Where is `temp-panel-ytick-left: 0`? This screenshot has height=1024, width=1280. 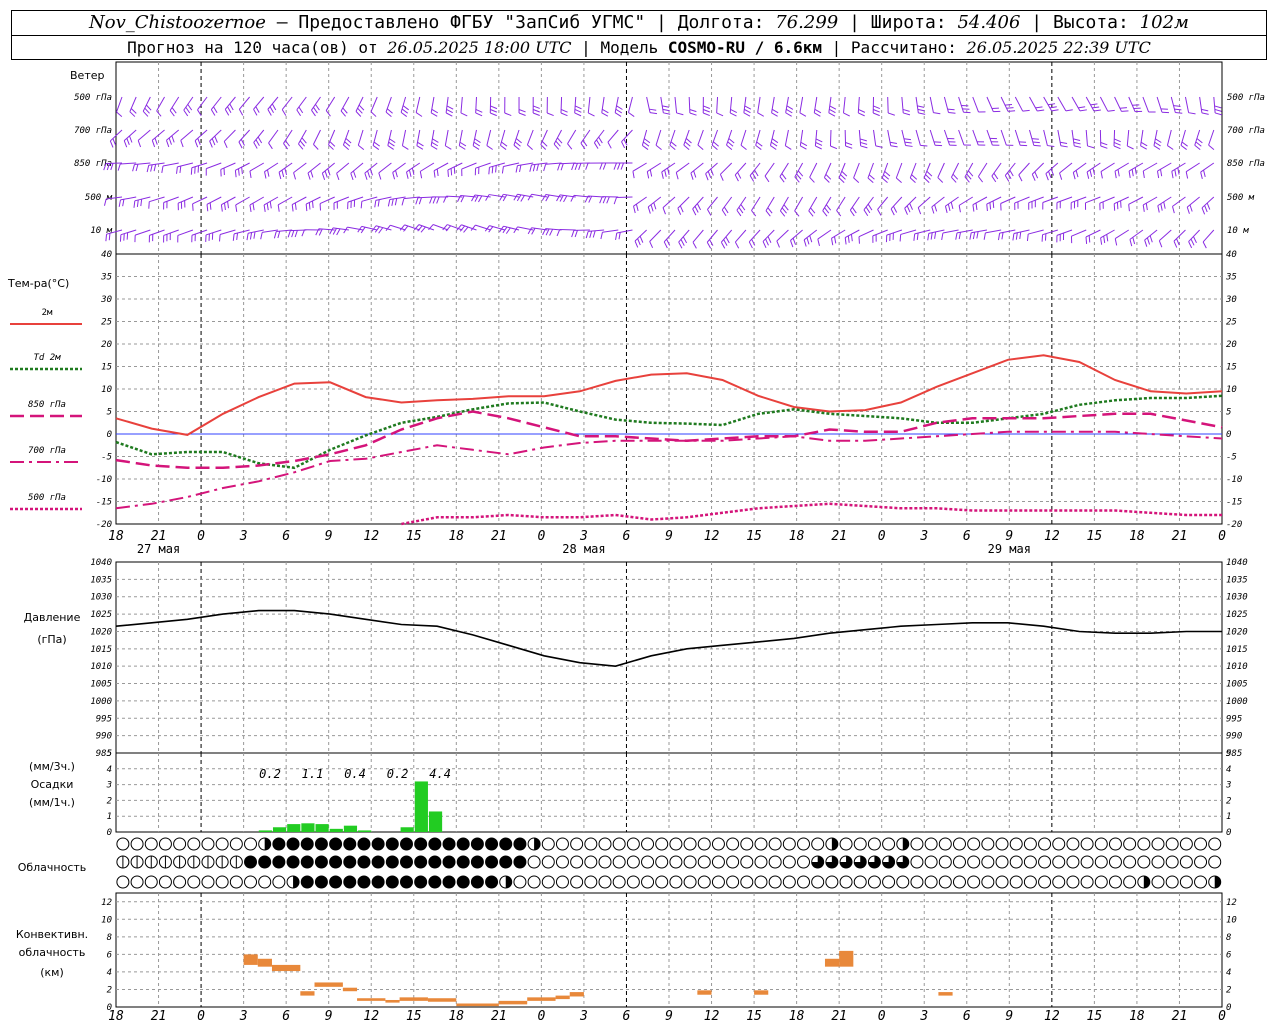
temp-panel-ytick-left: 0 is located at coordinates (109, 435).